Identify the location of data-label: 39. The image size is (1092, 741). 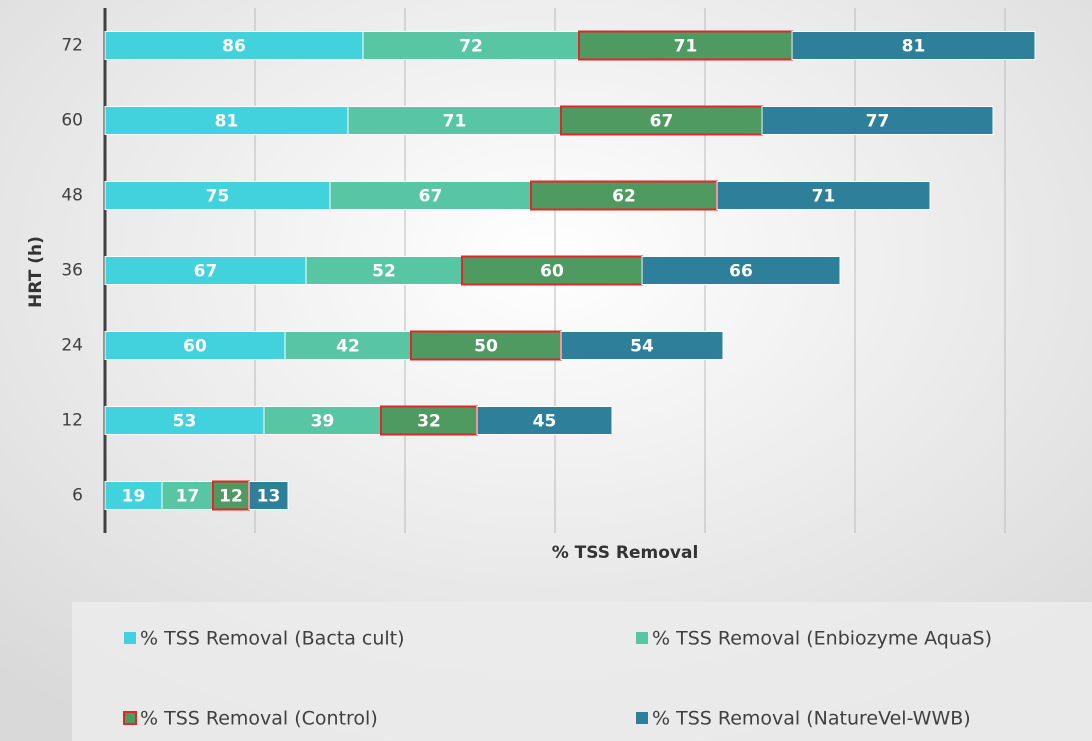
(323, 422).